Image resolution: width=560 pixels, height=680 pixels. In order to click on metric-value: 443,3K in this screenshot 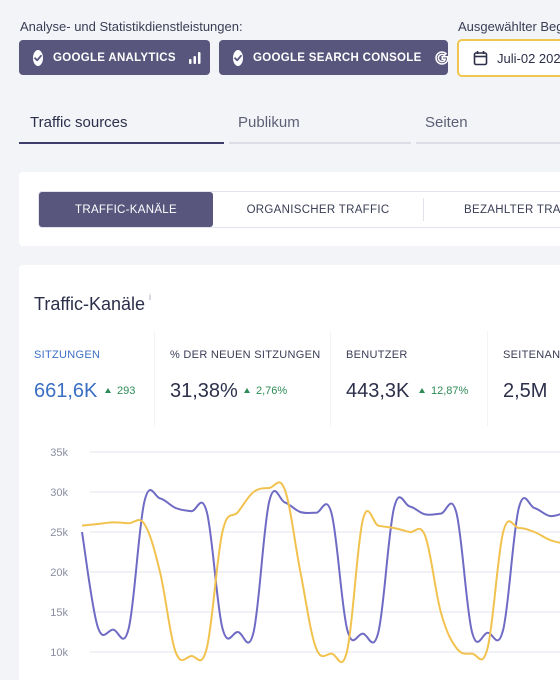, I will do `click(378, 391)`.